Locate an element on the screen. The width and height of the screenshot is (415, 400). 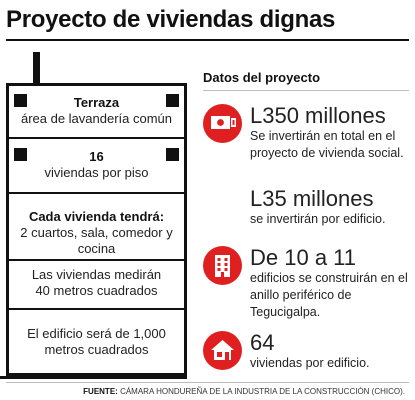
floor-text: área de lavandería común is located at coordinates (96, 118).